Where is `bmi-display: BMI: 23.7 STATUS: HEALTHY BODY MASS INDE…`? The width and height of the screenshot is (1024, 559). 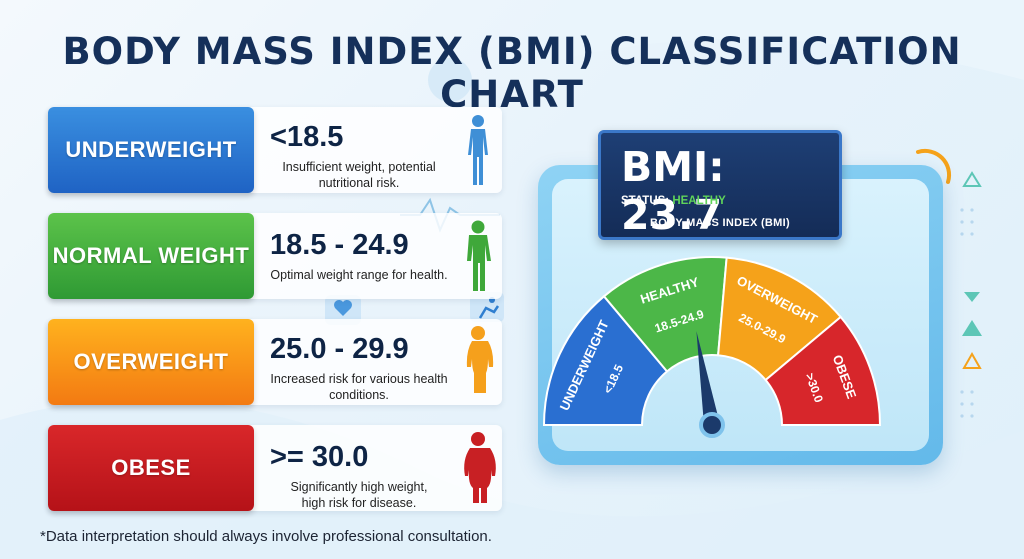 bmi-display: BMI: 23.7 STATUS: HEALTHY BODY MASS INDE… is located at coordinates (720, 185).